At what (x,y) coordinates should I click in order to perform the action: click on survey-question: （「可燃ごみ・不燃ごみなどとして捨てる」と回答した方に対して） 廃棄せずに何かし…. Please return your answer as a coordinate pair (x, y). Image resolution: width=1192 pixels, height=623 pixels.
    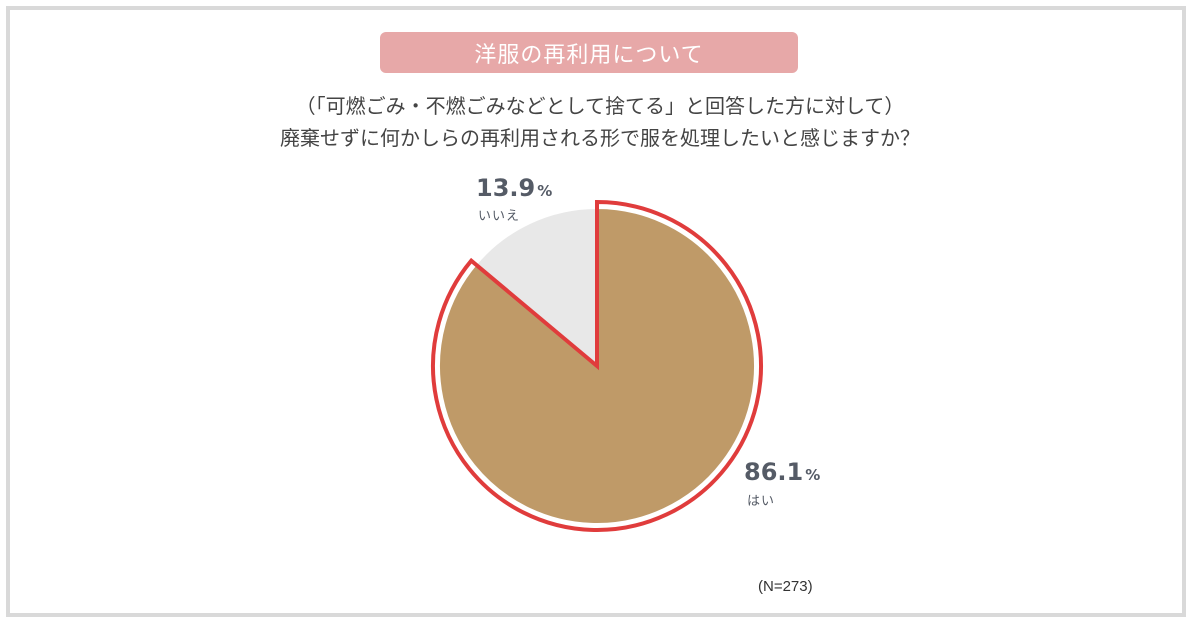
    Looking at the image, I should click on (600, 122).